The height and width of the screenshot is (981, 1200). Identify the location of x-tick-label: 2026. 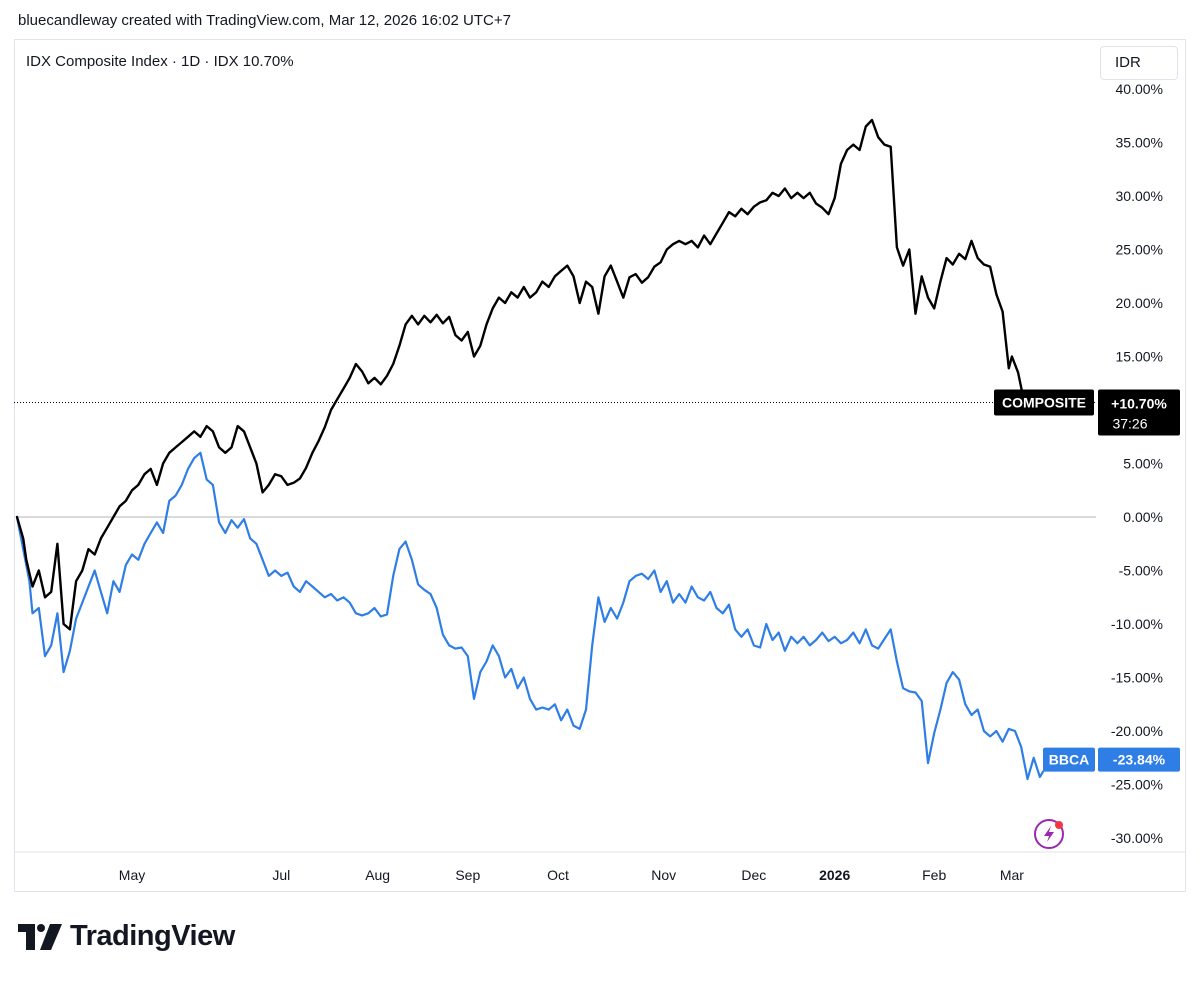
(834, 875).